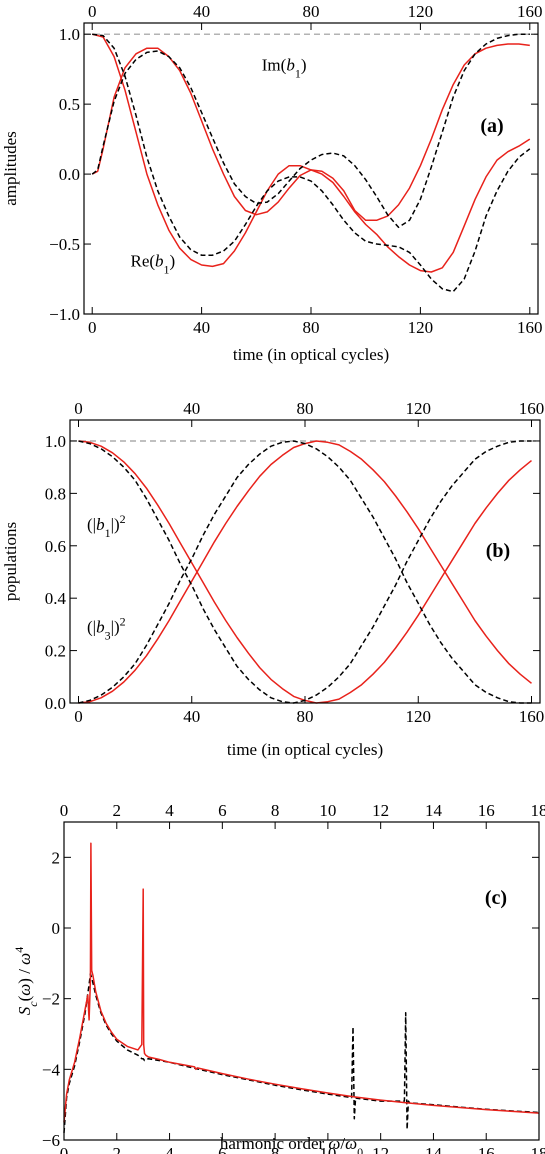  Describe the element at coordinates (51, 1140) in the screenshot. I see `y-tick-label: −6` at that location.